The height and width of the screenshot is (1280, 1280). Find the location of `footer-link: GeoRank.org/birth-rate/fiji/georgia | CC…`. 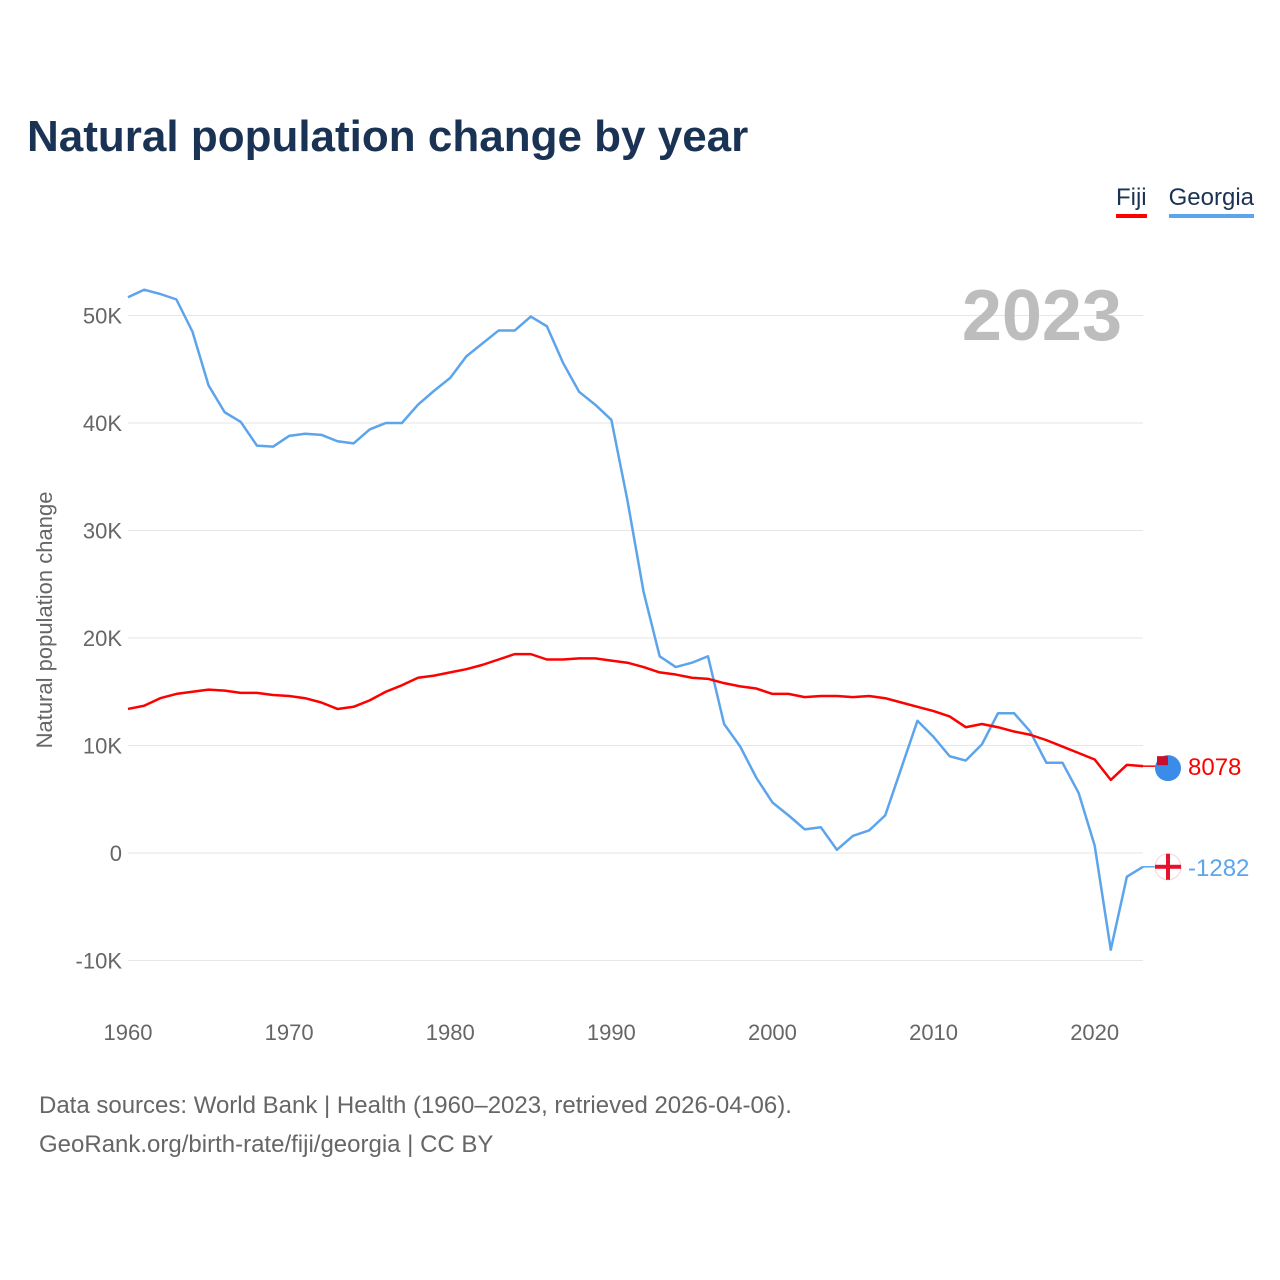

footer-link: GeoRank.org/birth-rate/fiji/georgia | CC… is located at coordinates (266, 1144).